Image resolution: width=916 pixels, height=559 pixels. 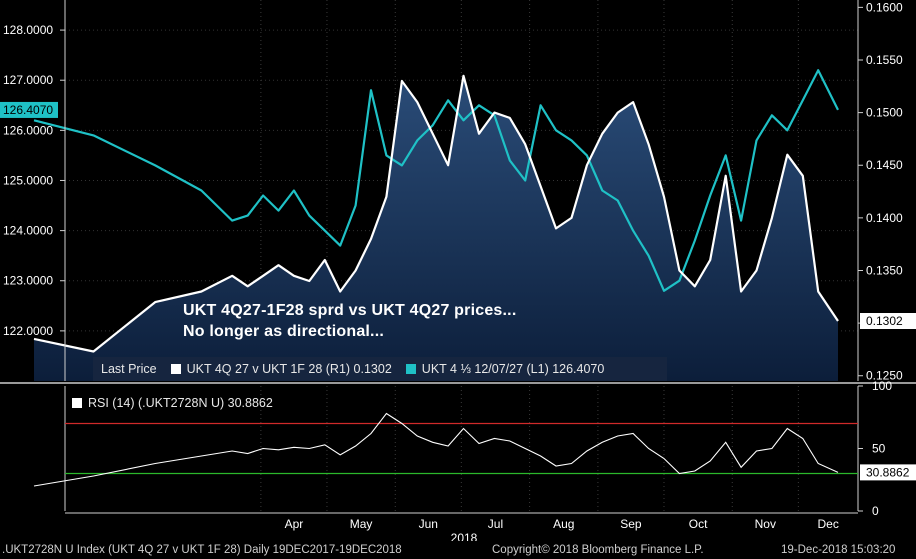 I want to click on rsi-legend: RSI (14) (.UKT2728N U) 30.8862, so click(x=172, y=403).